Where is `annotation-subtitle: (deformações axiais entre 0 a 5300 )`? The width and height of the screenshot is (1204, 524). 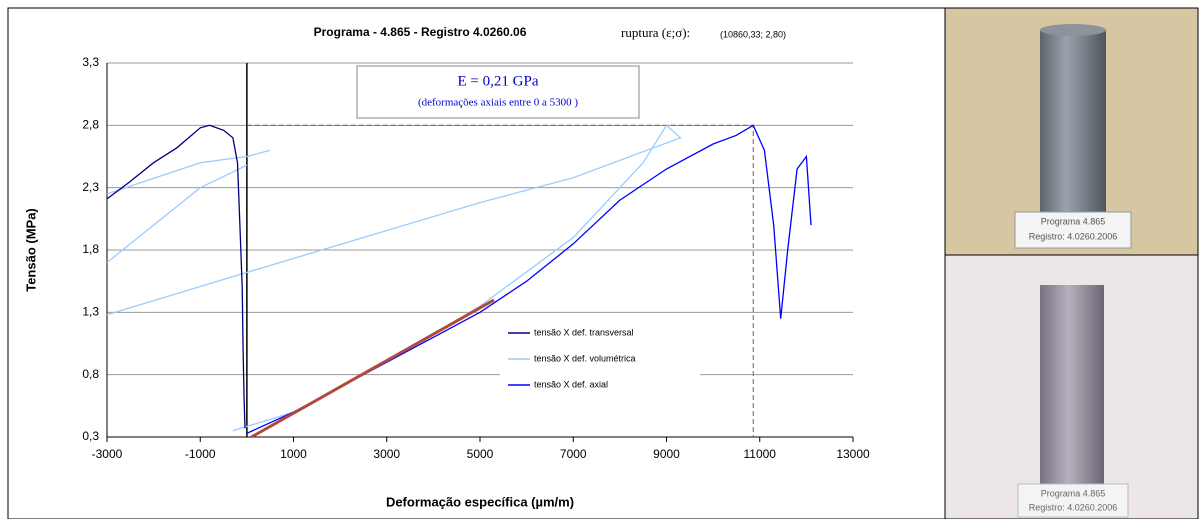 annotation-subtitle: (deformações axiais entre 0 a 5300 ) is located at coordinates (498, 103).